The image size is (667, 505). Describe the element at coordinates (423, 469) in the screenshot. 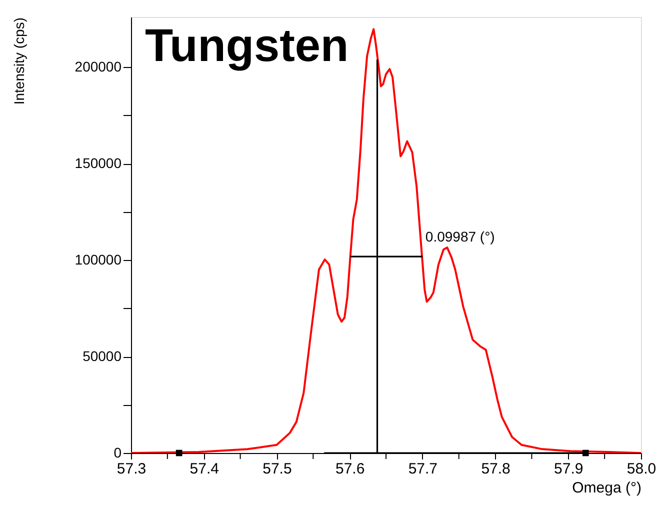

I see `x-tick-label: 57.7` at that location.